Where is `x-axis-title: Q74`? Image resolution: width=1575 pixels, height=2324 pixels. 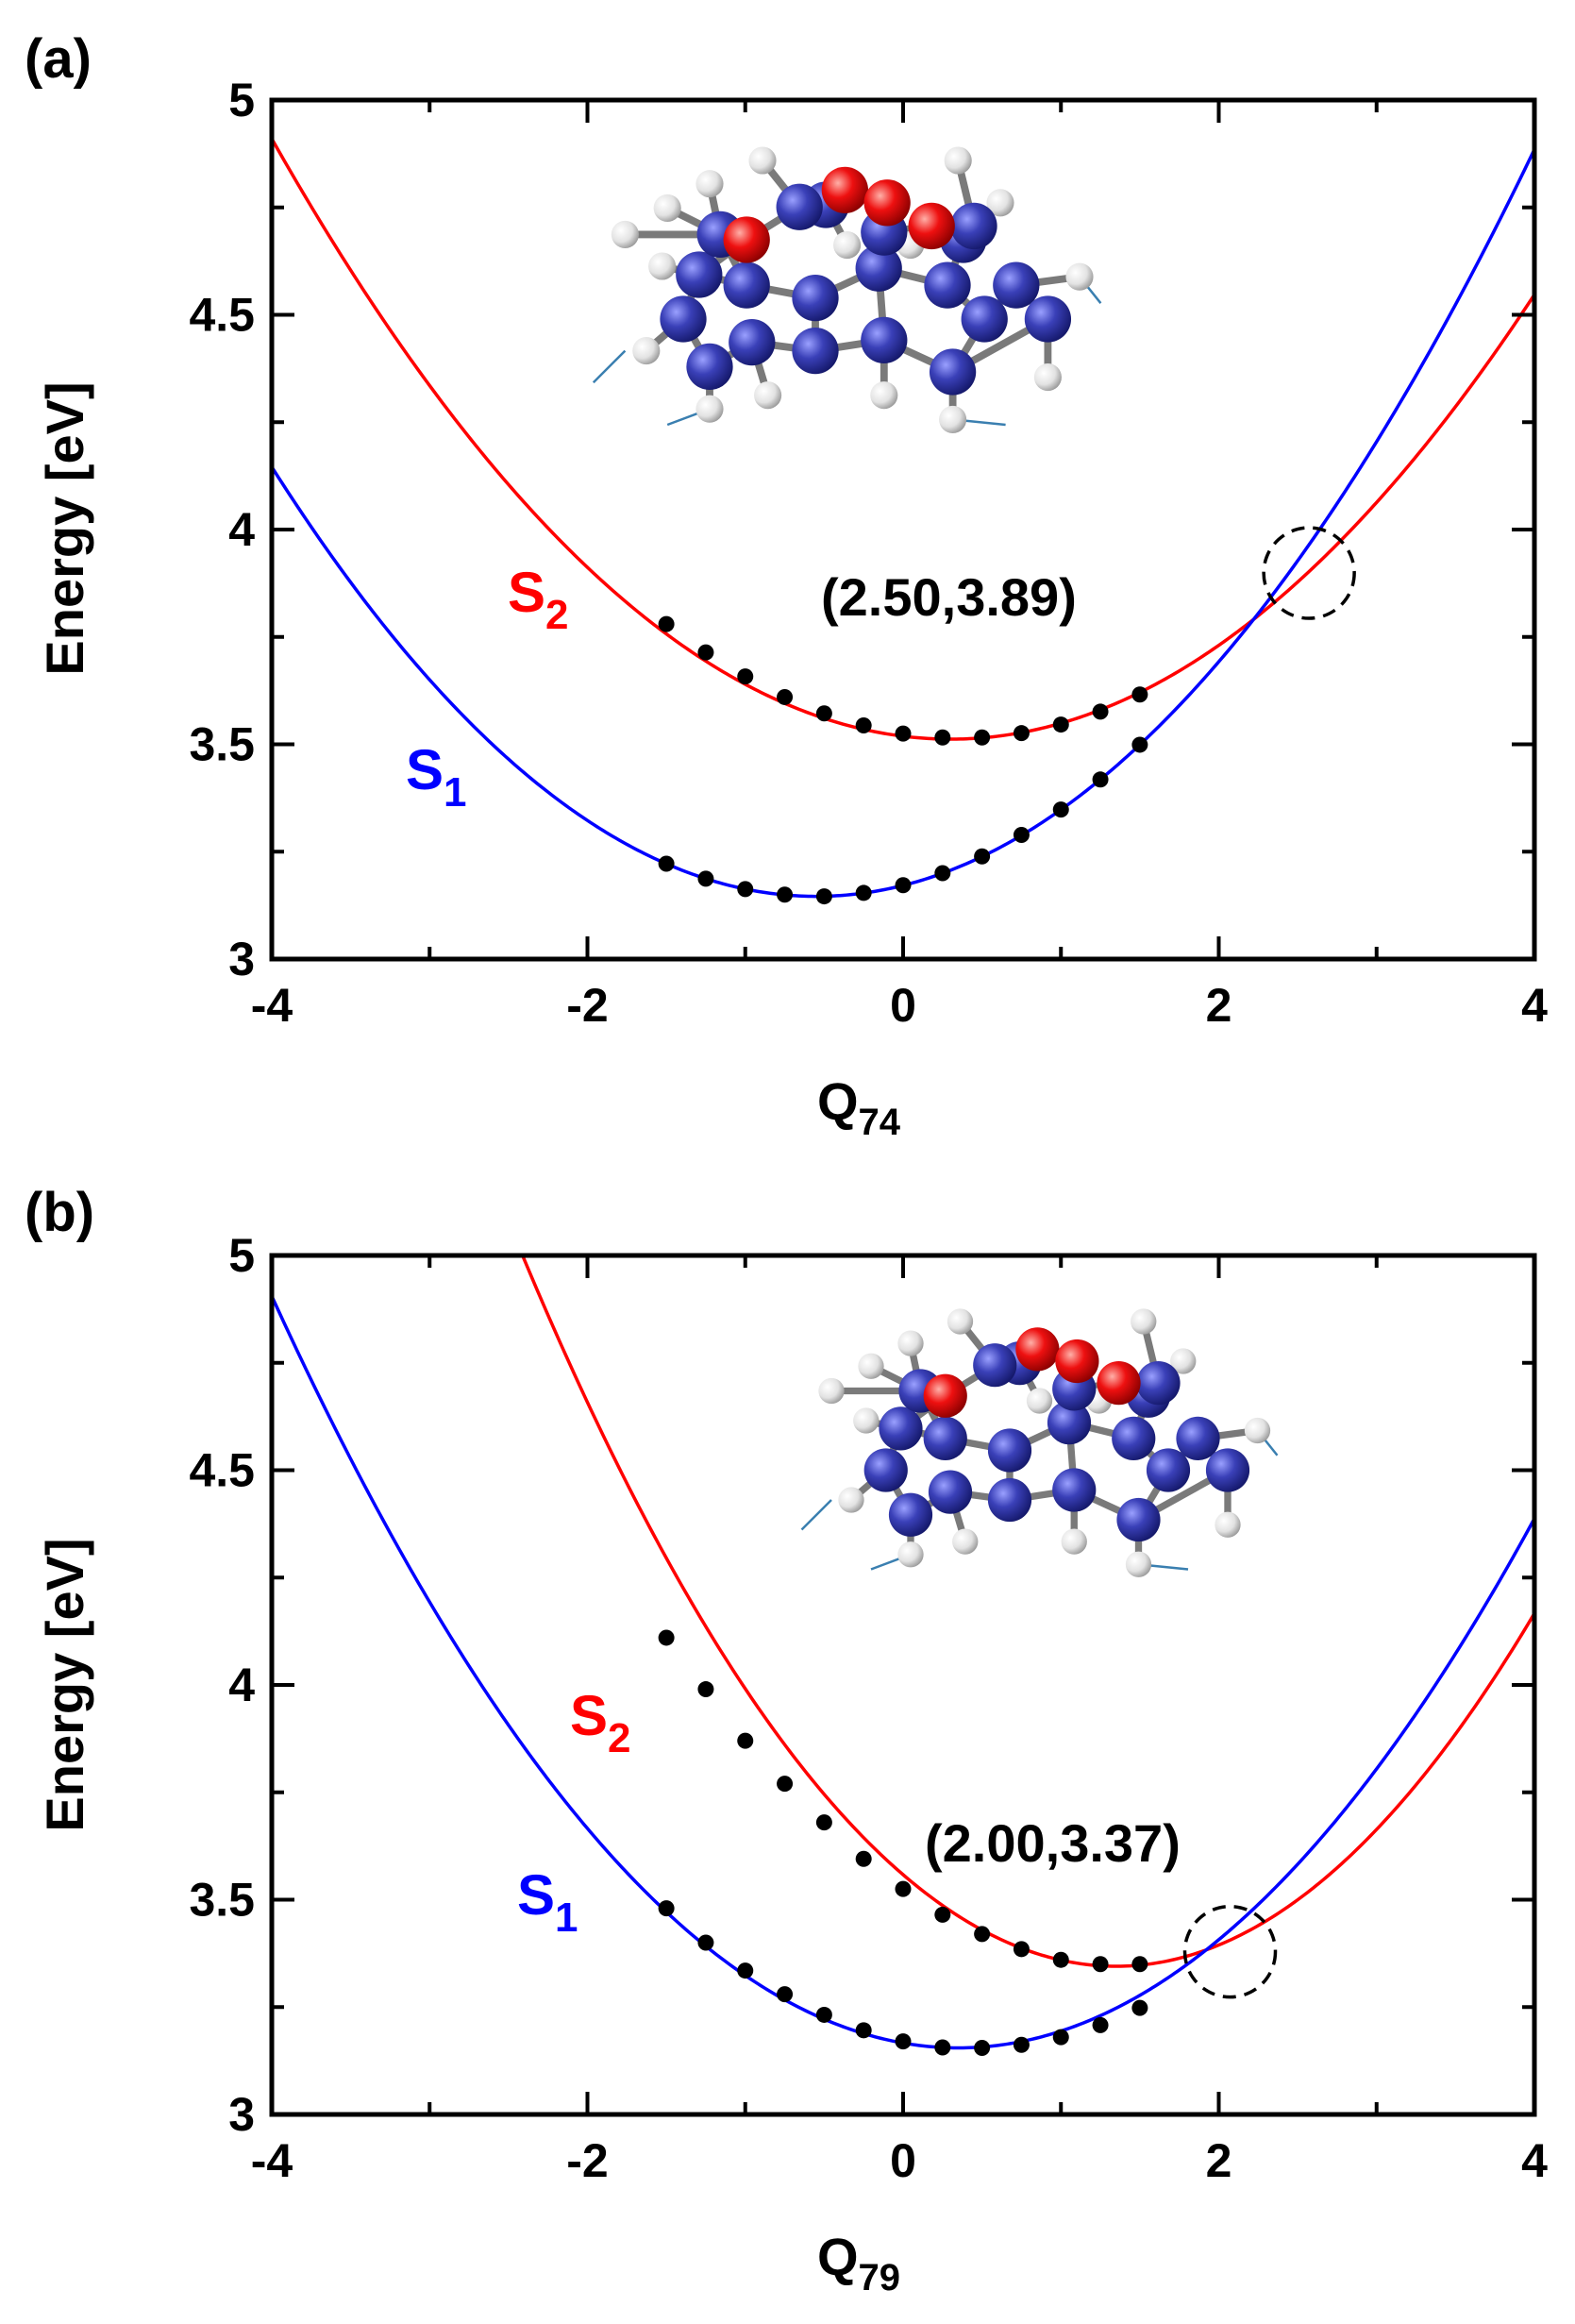 x-axis-title: Q74 is located at coordinates (859, 1107).